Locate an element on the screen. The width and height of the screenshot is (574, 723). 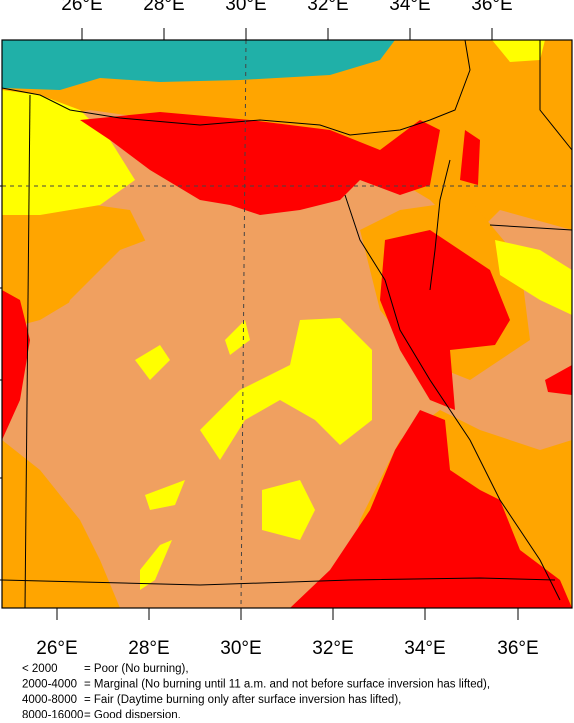
bottom-axis-label: 28°E is located at coordinates (148, 648).